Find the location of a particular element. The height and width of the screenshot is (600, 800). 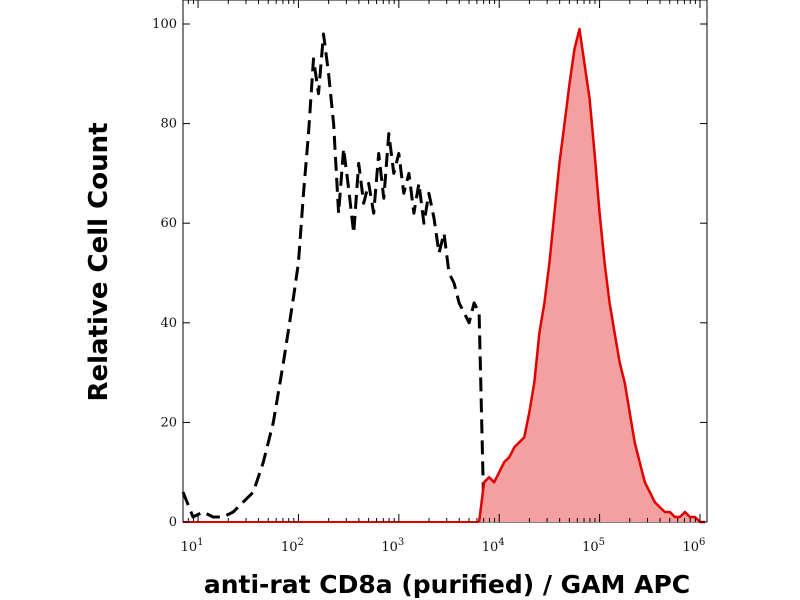

x-tick-label-6: 10⁶ is located at coordinates (694, 546).